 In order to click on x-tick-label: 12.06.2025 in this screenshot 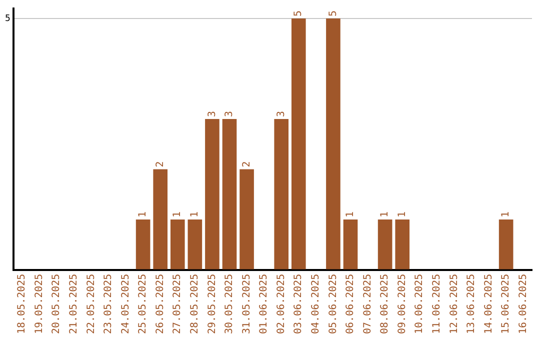, I will do `click(454, 304)`.